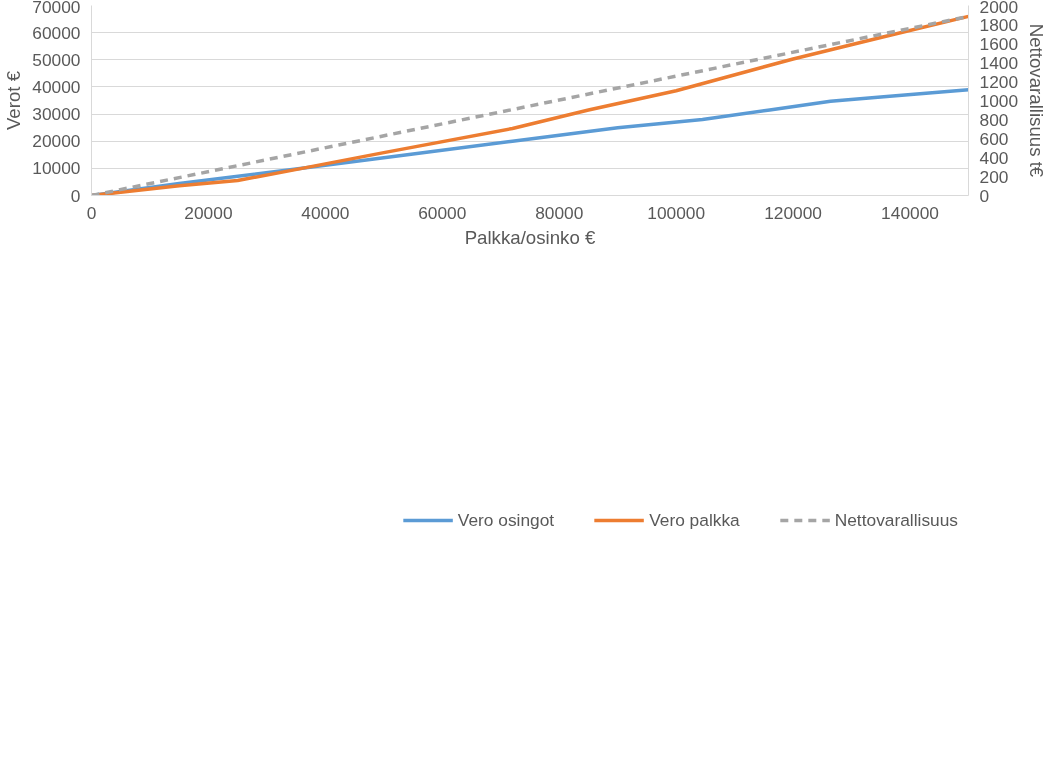 This screenshot has width=1058, height=774. What do you see at coordinates (1037, 100) in the screenshot?
I see `y2-axis-title: Nettovarallisuus t€` at bounding box center [1037, 100].